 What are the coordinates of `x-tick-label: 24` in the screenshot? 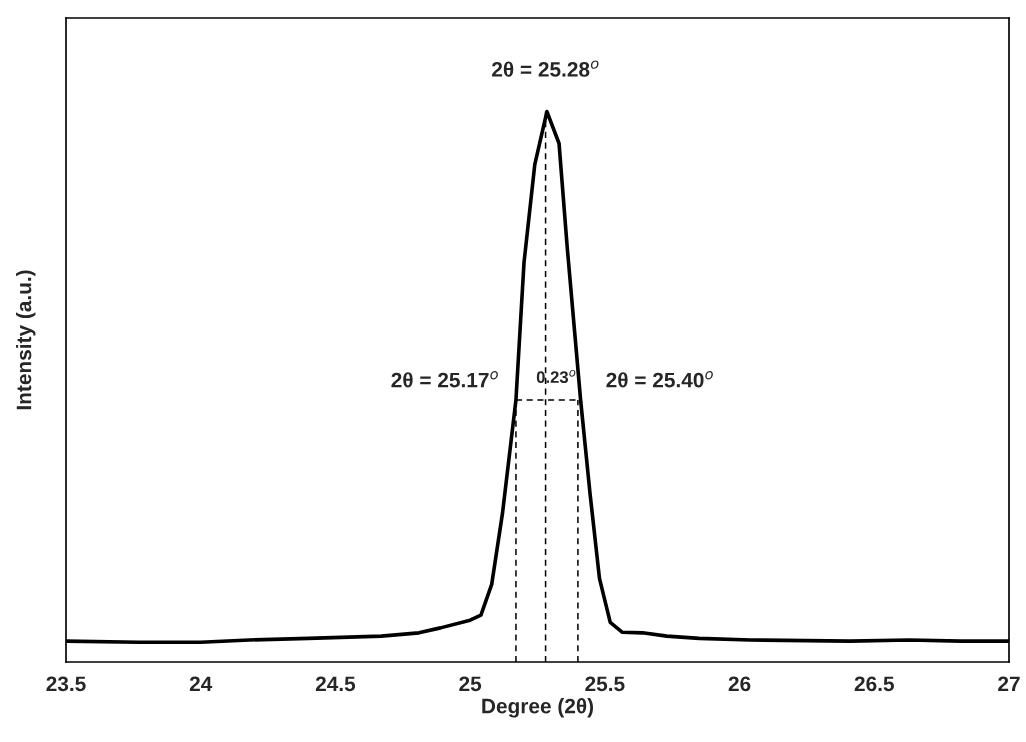 It's located at (201, 683).